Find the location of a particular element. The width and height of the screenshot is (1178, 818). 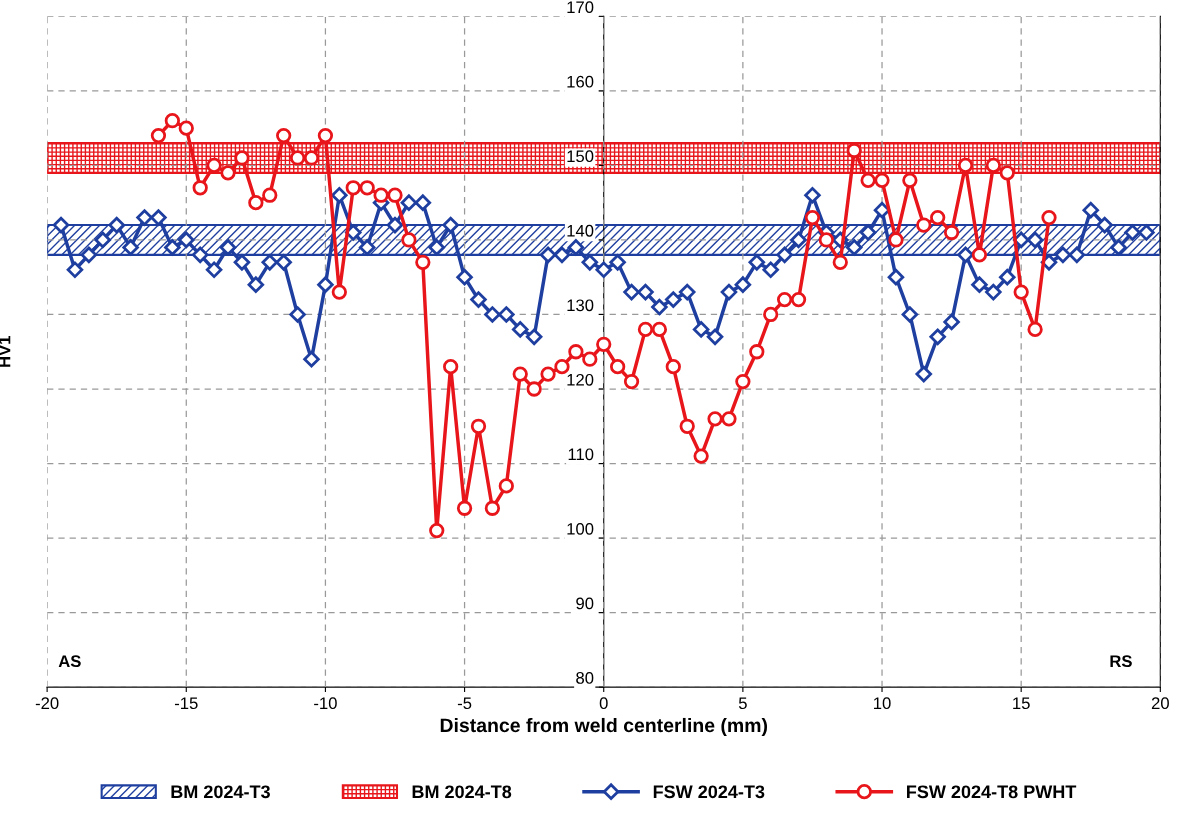

legend-label: FSW 2024-T3 is located at coordinates (709, 792).